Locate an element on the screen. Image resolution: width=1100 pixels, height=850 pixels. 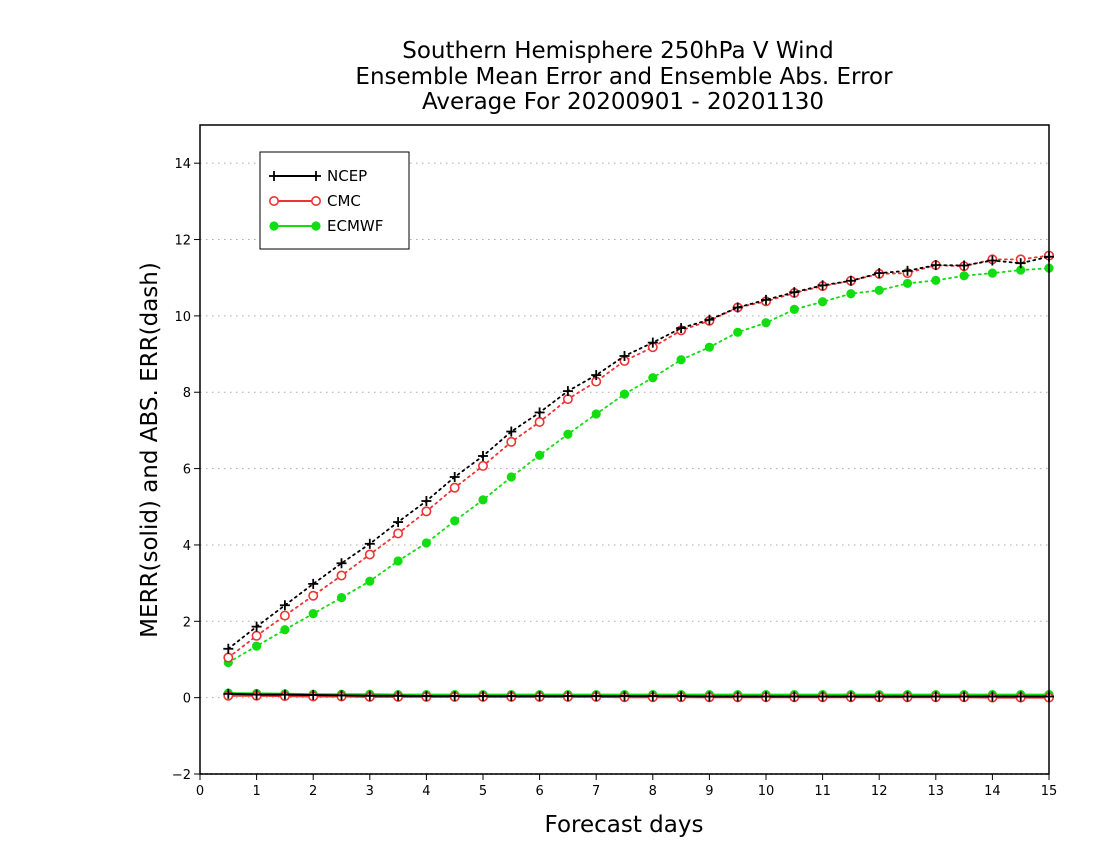
legend-label-ncep: NCEP is located at coordinates (347, 176).